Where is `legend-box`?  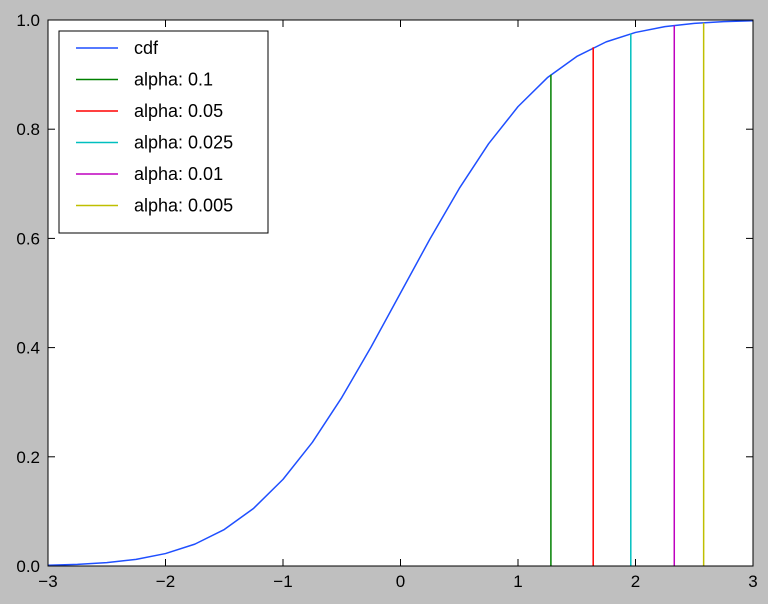 legend-box is located at coordinates (163, 132).